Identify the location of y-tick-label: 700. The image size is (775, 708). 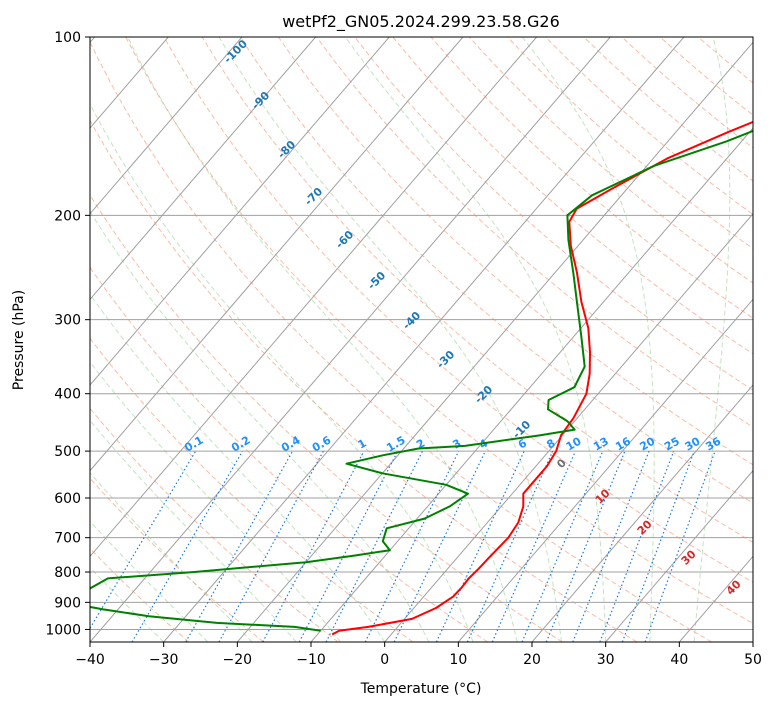
(67, 539).